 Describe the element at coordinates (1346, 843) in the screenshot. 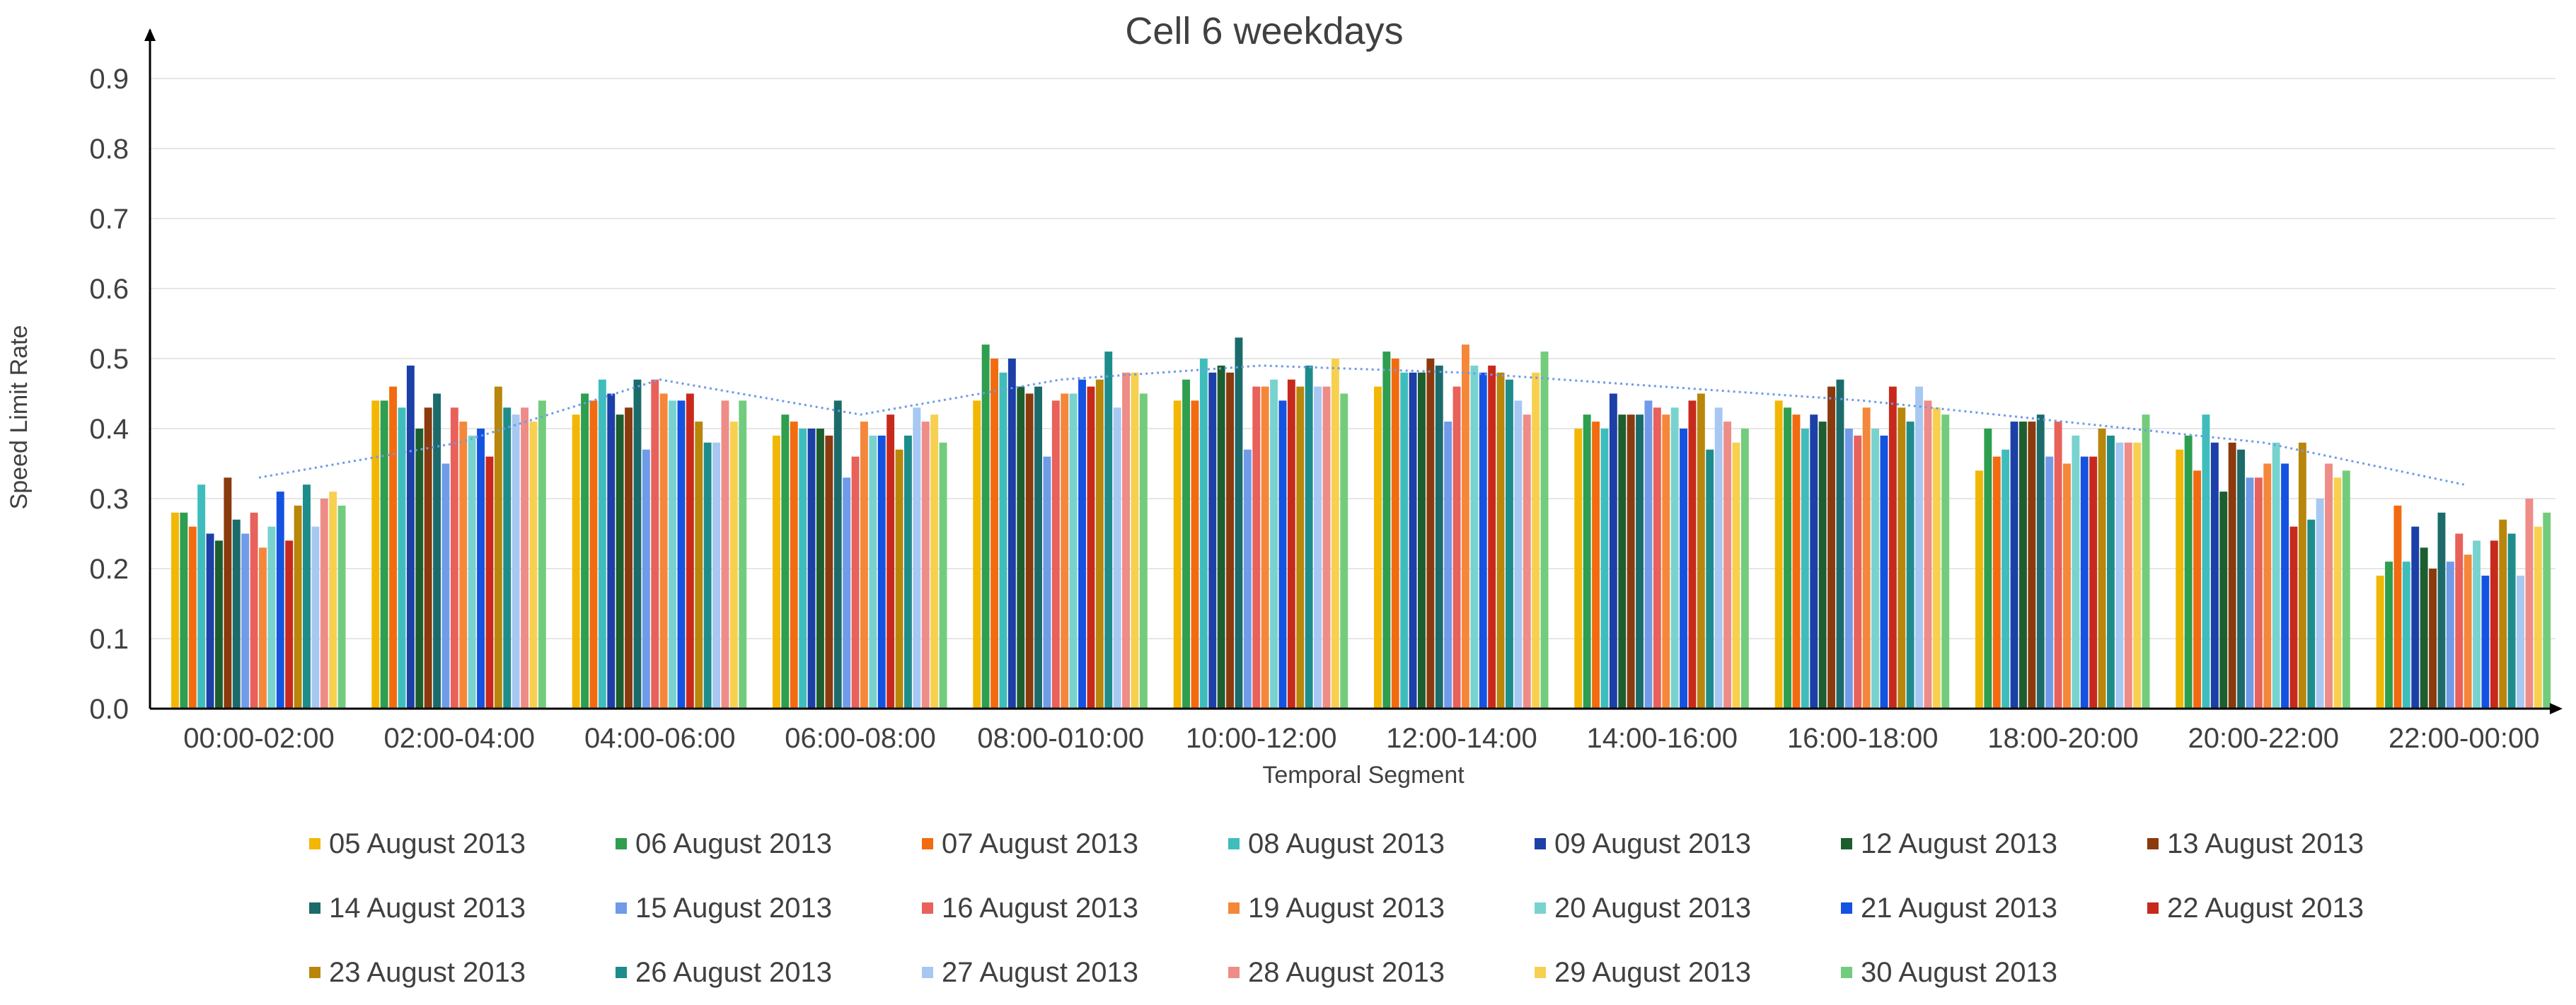

I see `legend-label: 08 August 2013` at that location.